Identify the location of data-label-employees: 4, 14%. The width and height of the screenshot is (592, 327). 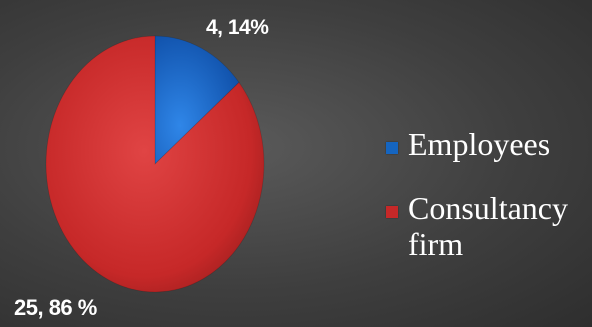
(237, 27).